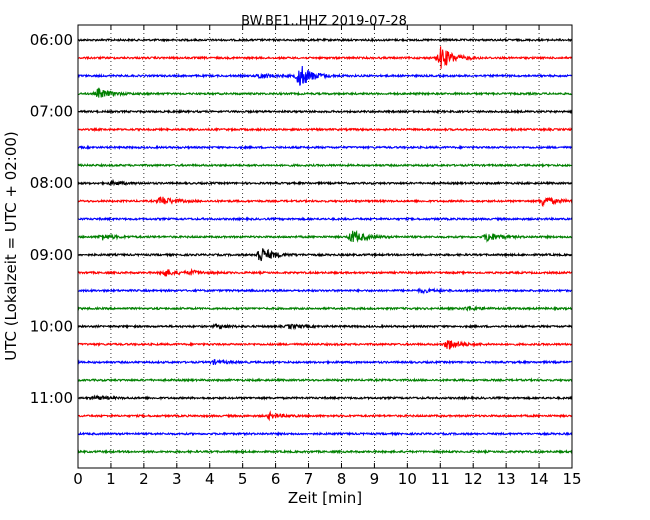 This screenshot has width=650, height=520. I want to click on x-tick-label: 13, so click(506, 479).